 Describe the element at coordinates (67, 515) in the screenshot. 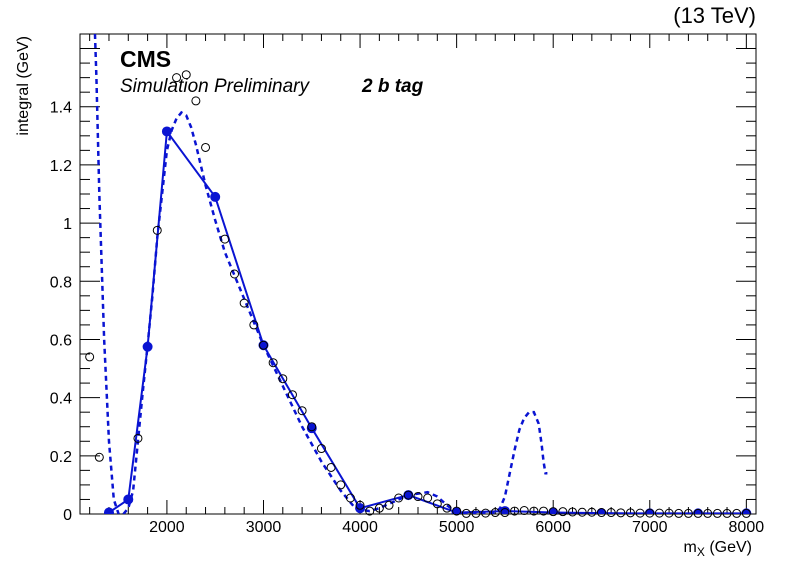

I see `y-tick-label: 0` at that location.